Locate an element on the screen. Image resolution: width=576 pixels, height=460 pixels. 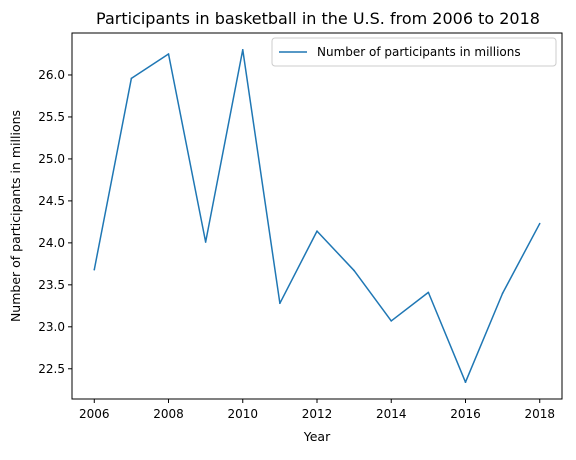
y-tick-label: 26.0 is located at coordinates (51, 75).